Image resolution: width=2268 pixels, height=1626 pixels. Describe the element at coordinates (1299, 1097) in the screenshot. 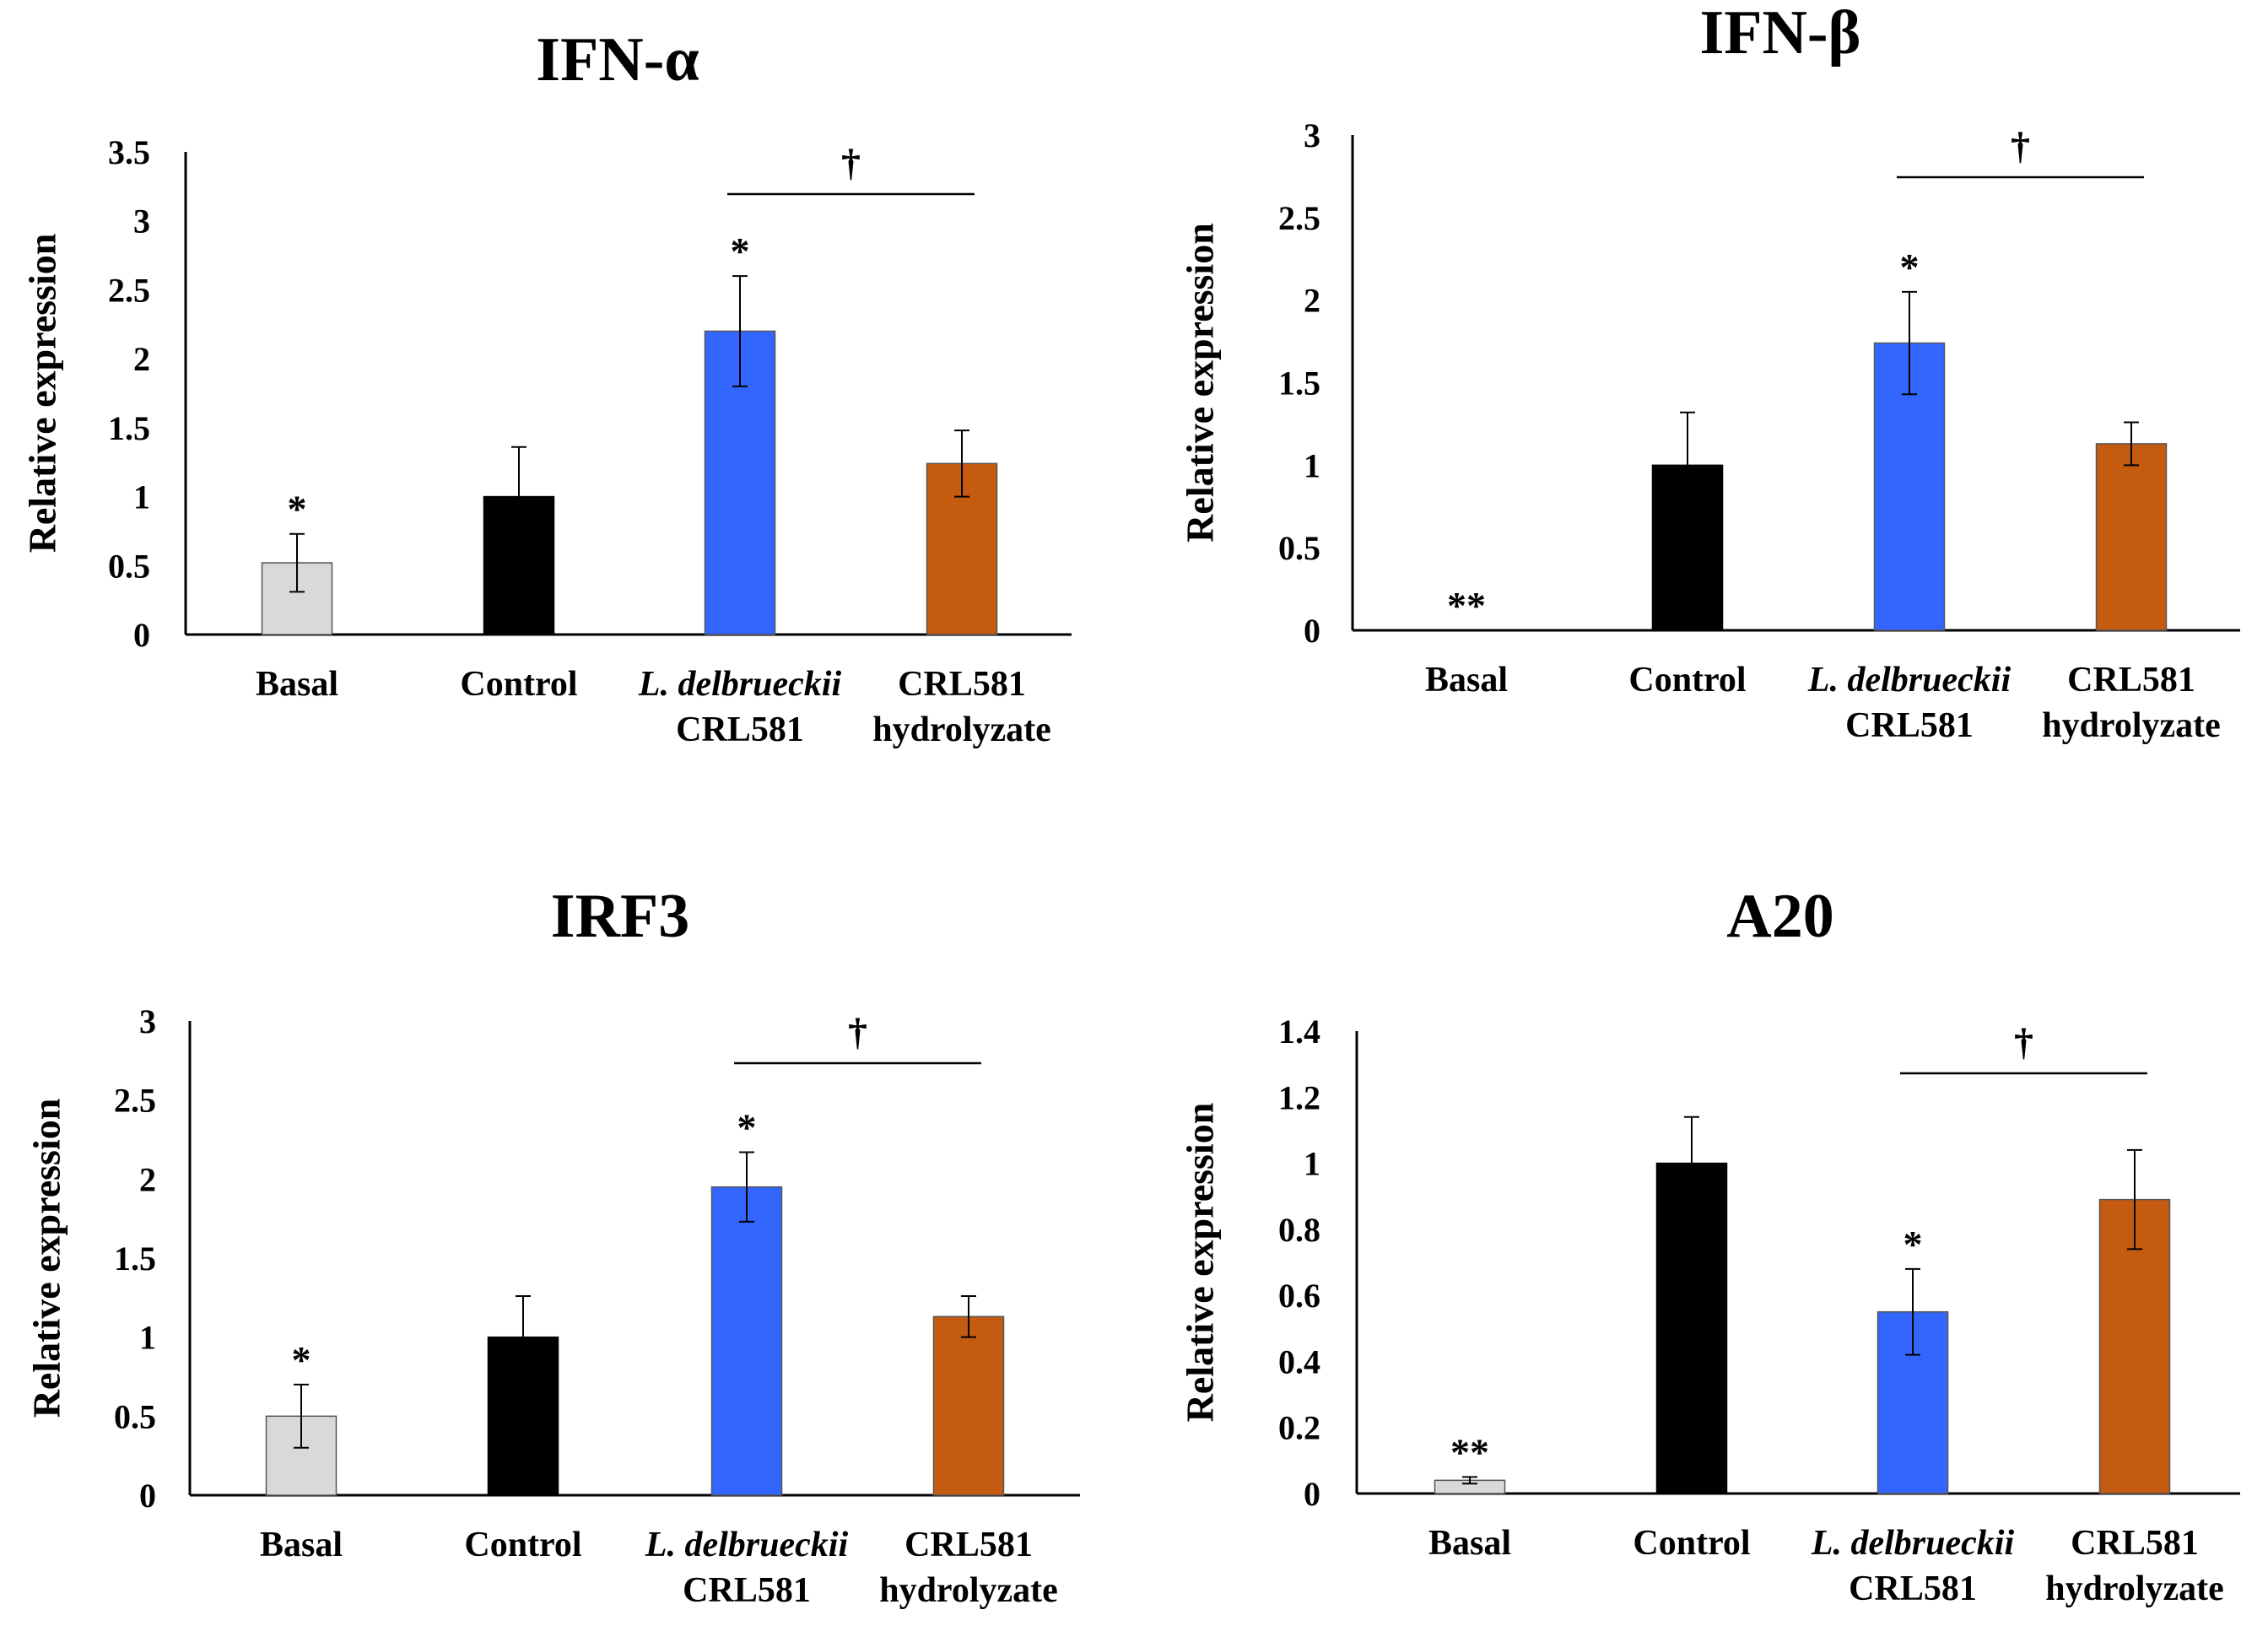

I see `y-tick-label: 1.2` at that location.